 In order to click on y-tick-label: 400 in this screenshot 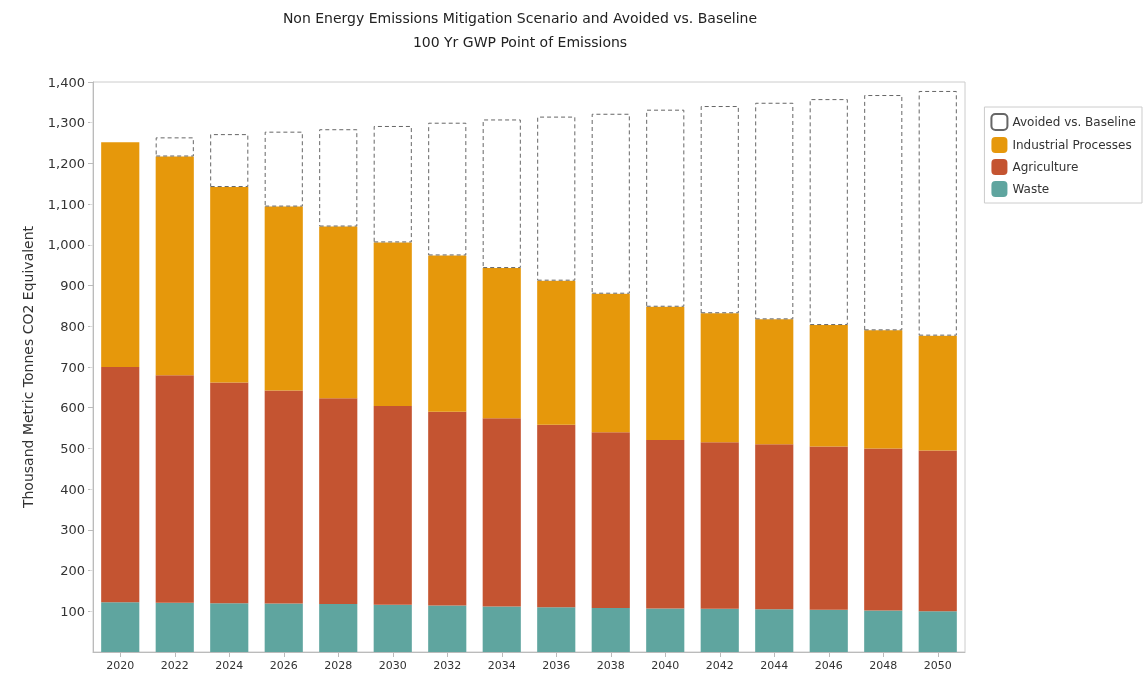, I will do `click(72, 489)`.